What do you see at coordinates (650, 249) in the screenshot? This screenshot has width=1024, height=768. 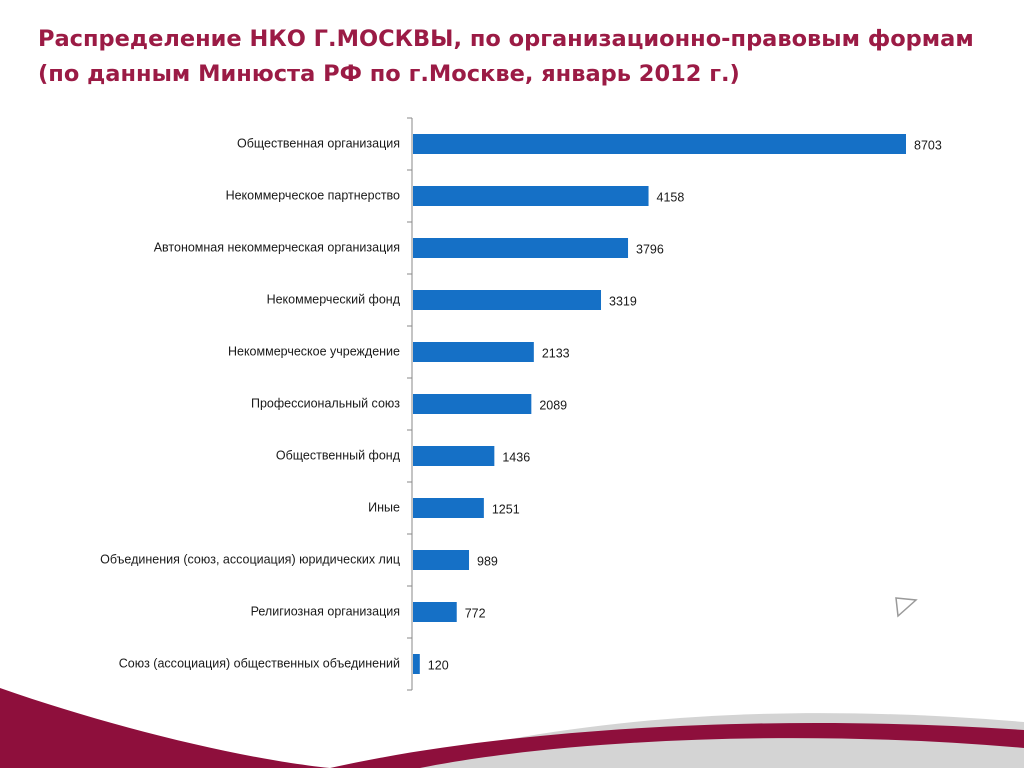 I see `value-label: 3796` at bounding box center [650, 249].